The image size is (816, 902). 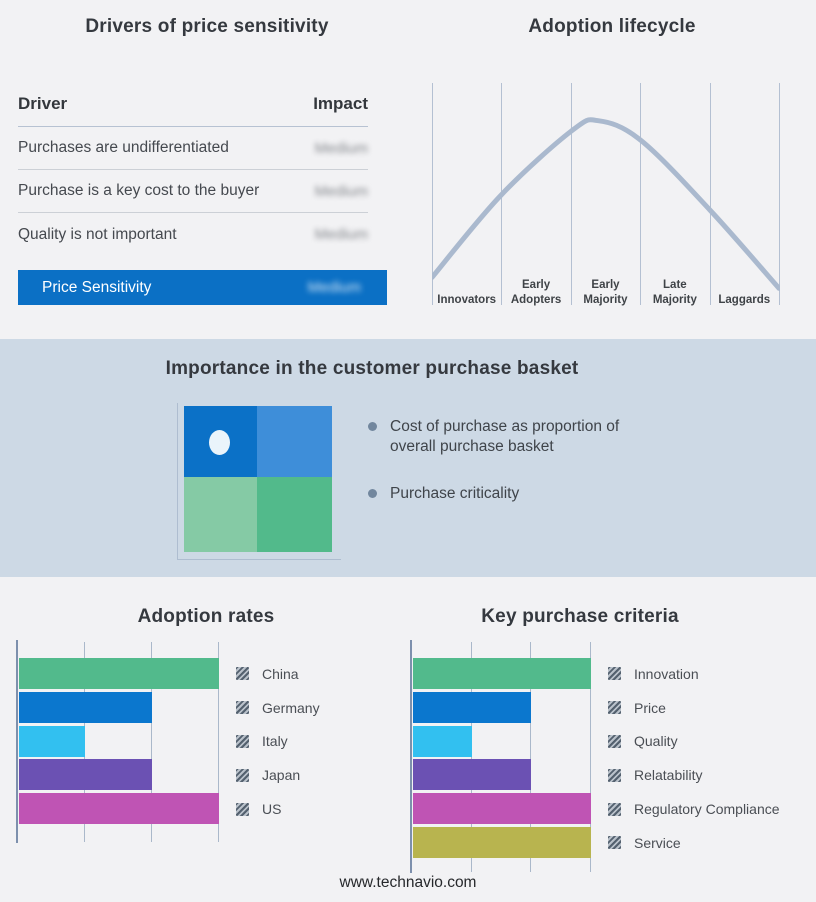 I want to click on chart-bar-price, so click(x=472, y=707).